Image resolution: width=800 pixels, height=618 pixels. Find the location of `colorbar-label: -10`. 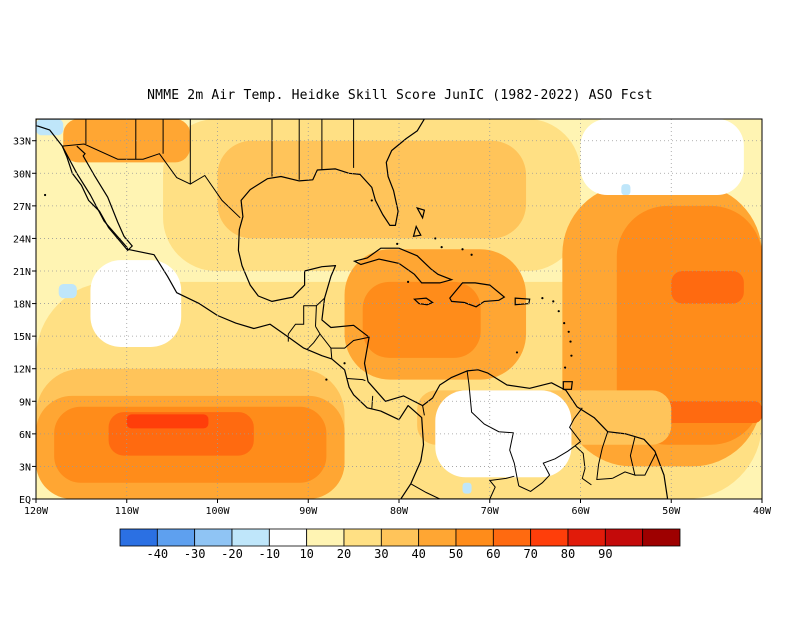

colorbar-label: -10 is located at coordinates (269, 554).